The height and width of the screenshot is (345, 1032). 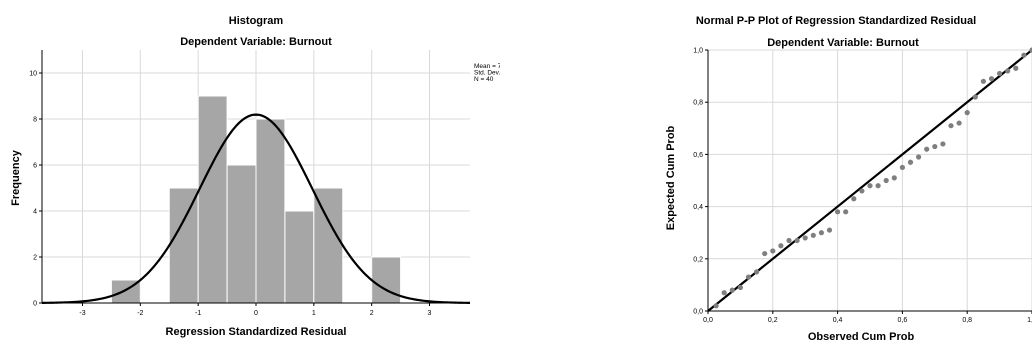 I want to click on histogram-stats-box: Mean = 7,95E-16Std. Dev. = 0,974N = 40, so click(x=487, y=73).